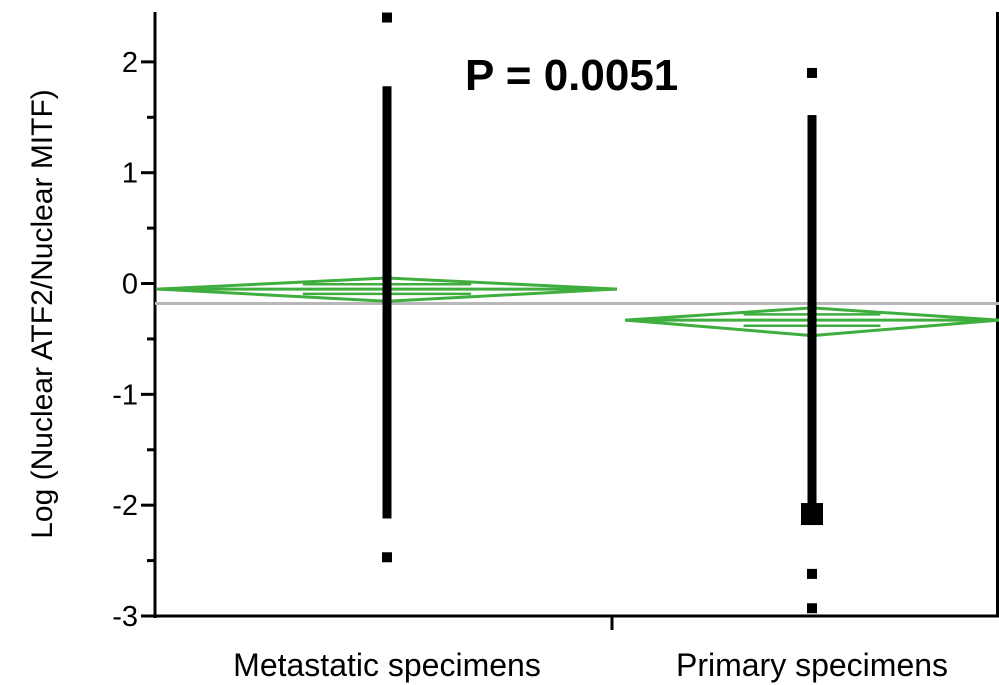 The image size is (999, 685). Describe the element at coordinates (812, 317) in the screenshot. I see `data-points-primary` at that location.